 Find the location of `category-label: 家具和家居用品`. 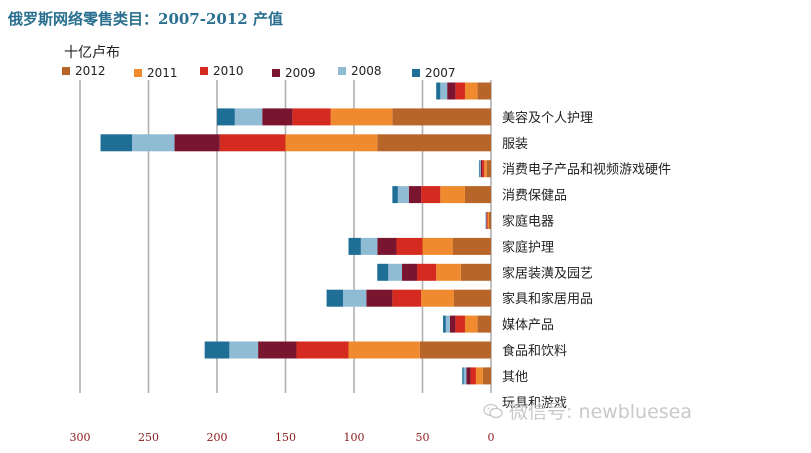

category-label: 家具和家居用品 is located at coordinates (547, 299).